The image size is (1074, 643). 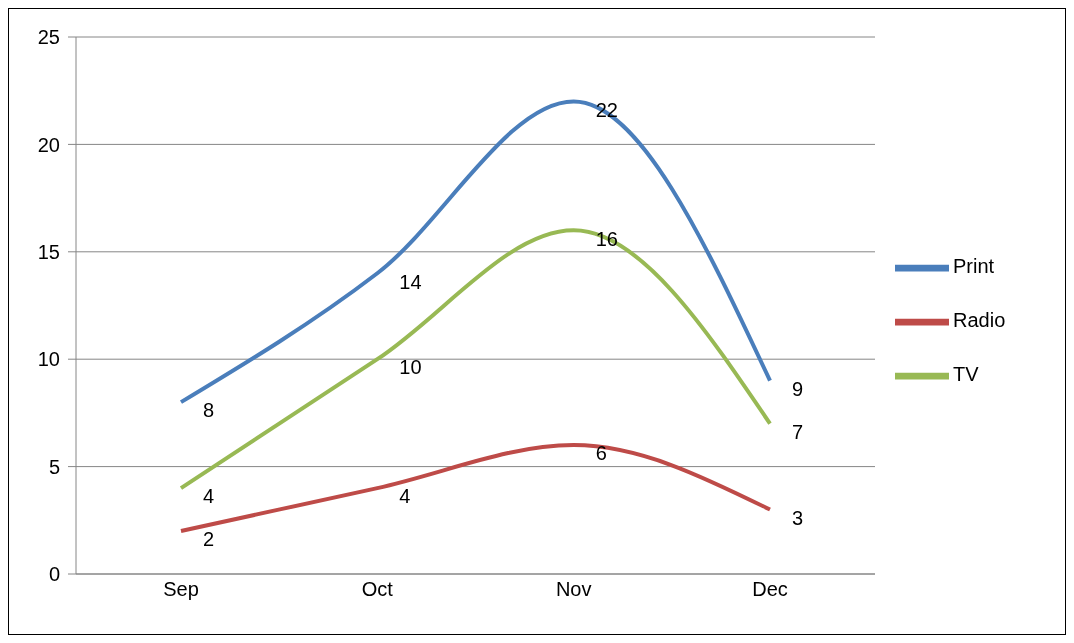 I want to click on y-tick-label: 20, so click(x=48, y=144).